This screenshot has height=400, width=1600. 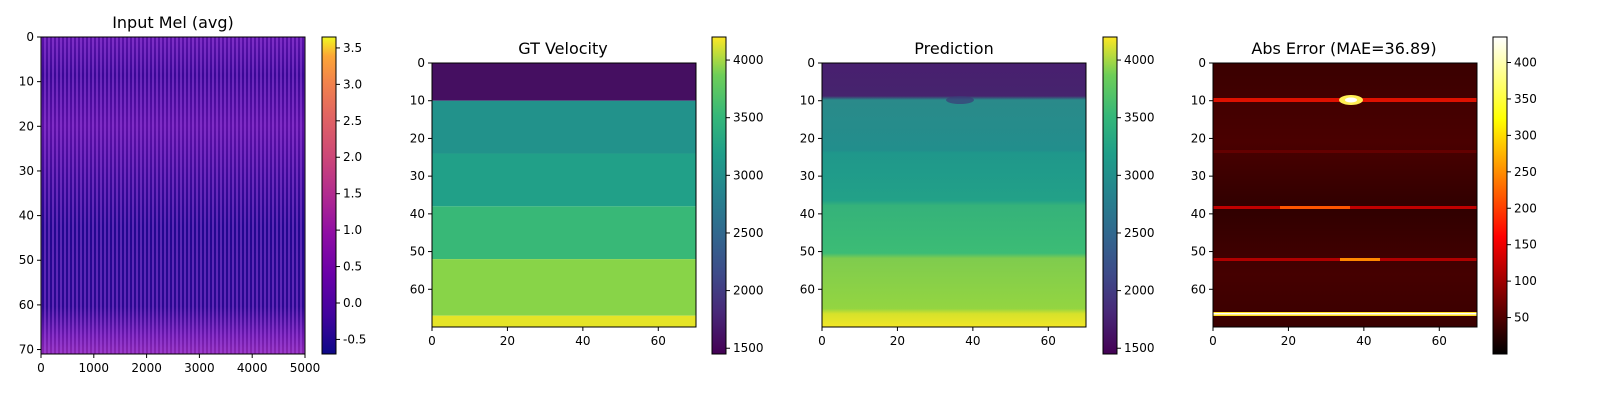 I want to click on velocity-layers, so click(x=564, y=195).